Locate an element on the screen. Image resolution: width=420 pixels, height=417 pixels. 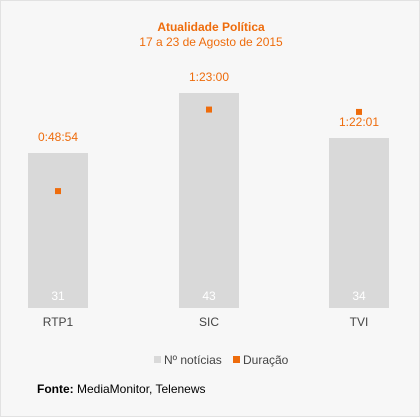
bar-rtp1 is located at coordinates (58, 230).